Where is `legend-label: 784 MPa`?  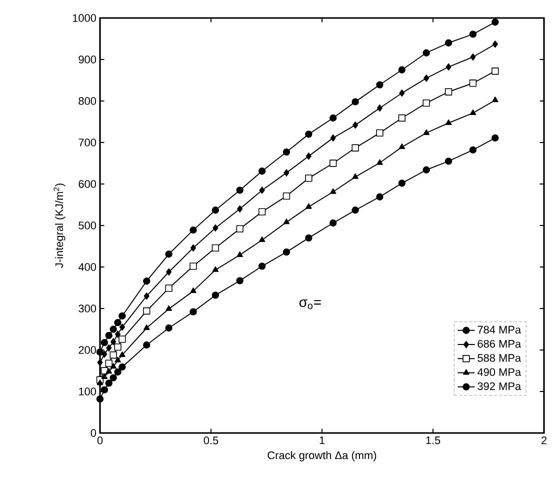 legend-label: 784 MPa is located at coordinates (500, 330).